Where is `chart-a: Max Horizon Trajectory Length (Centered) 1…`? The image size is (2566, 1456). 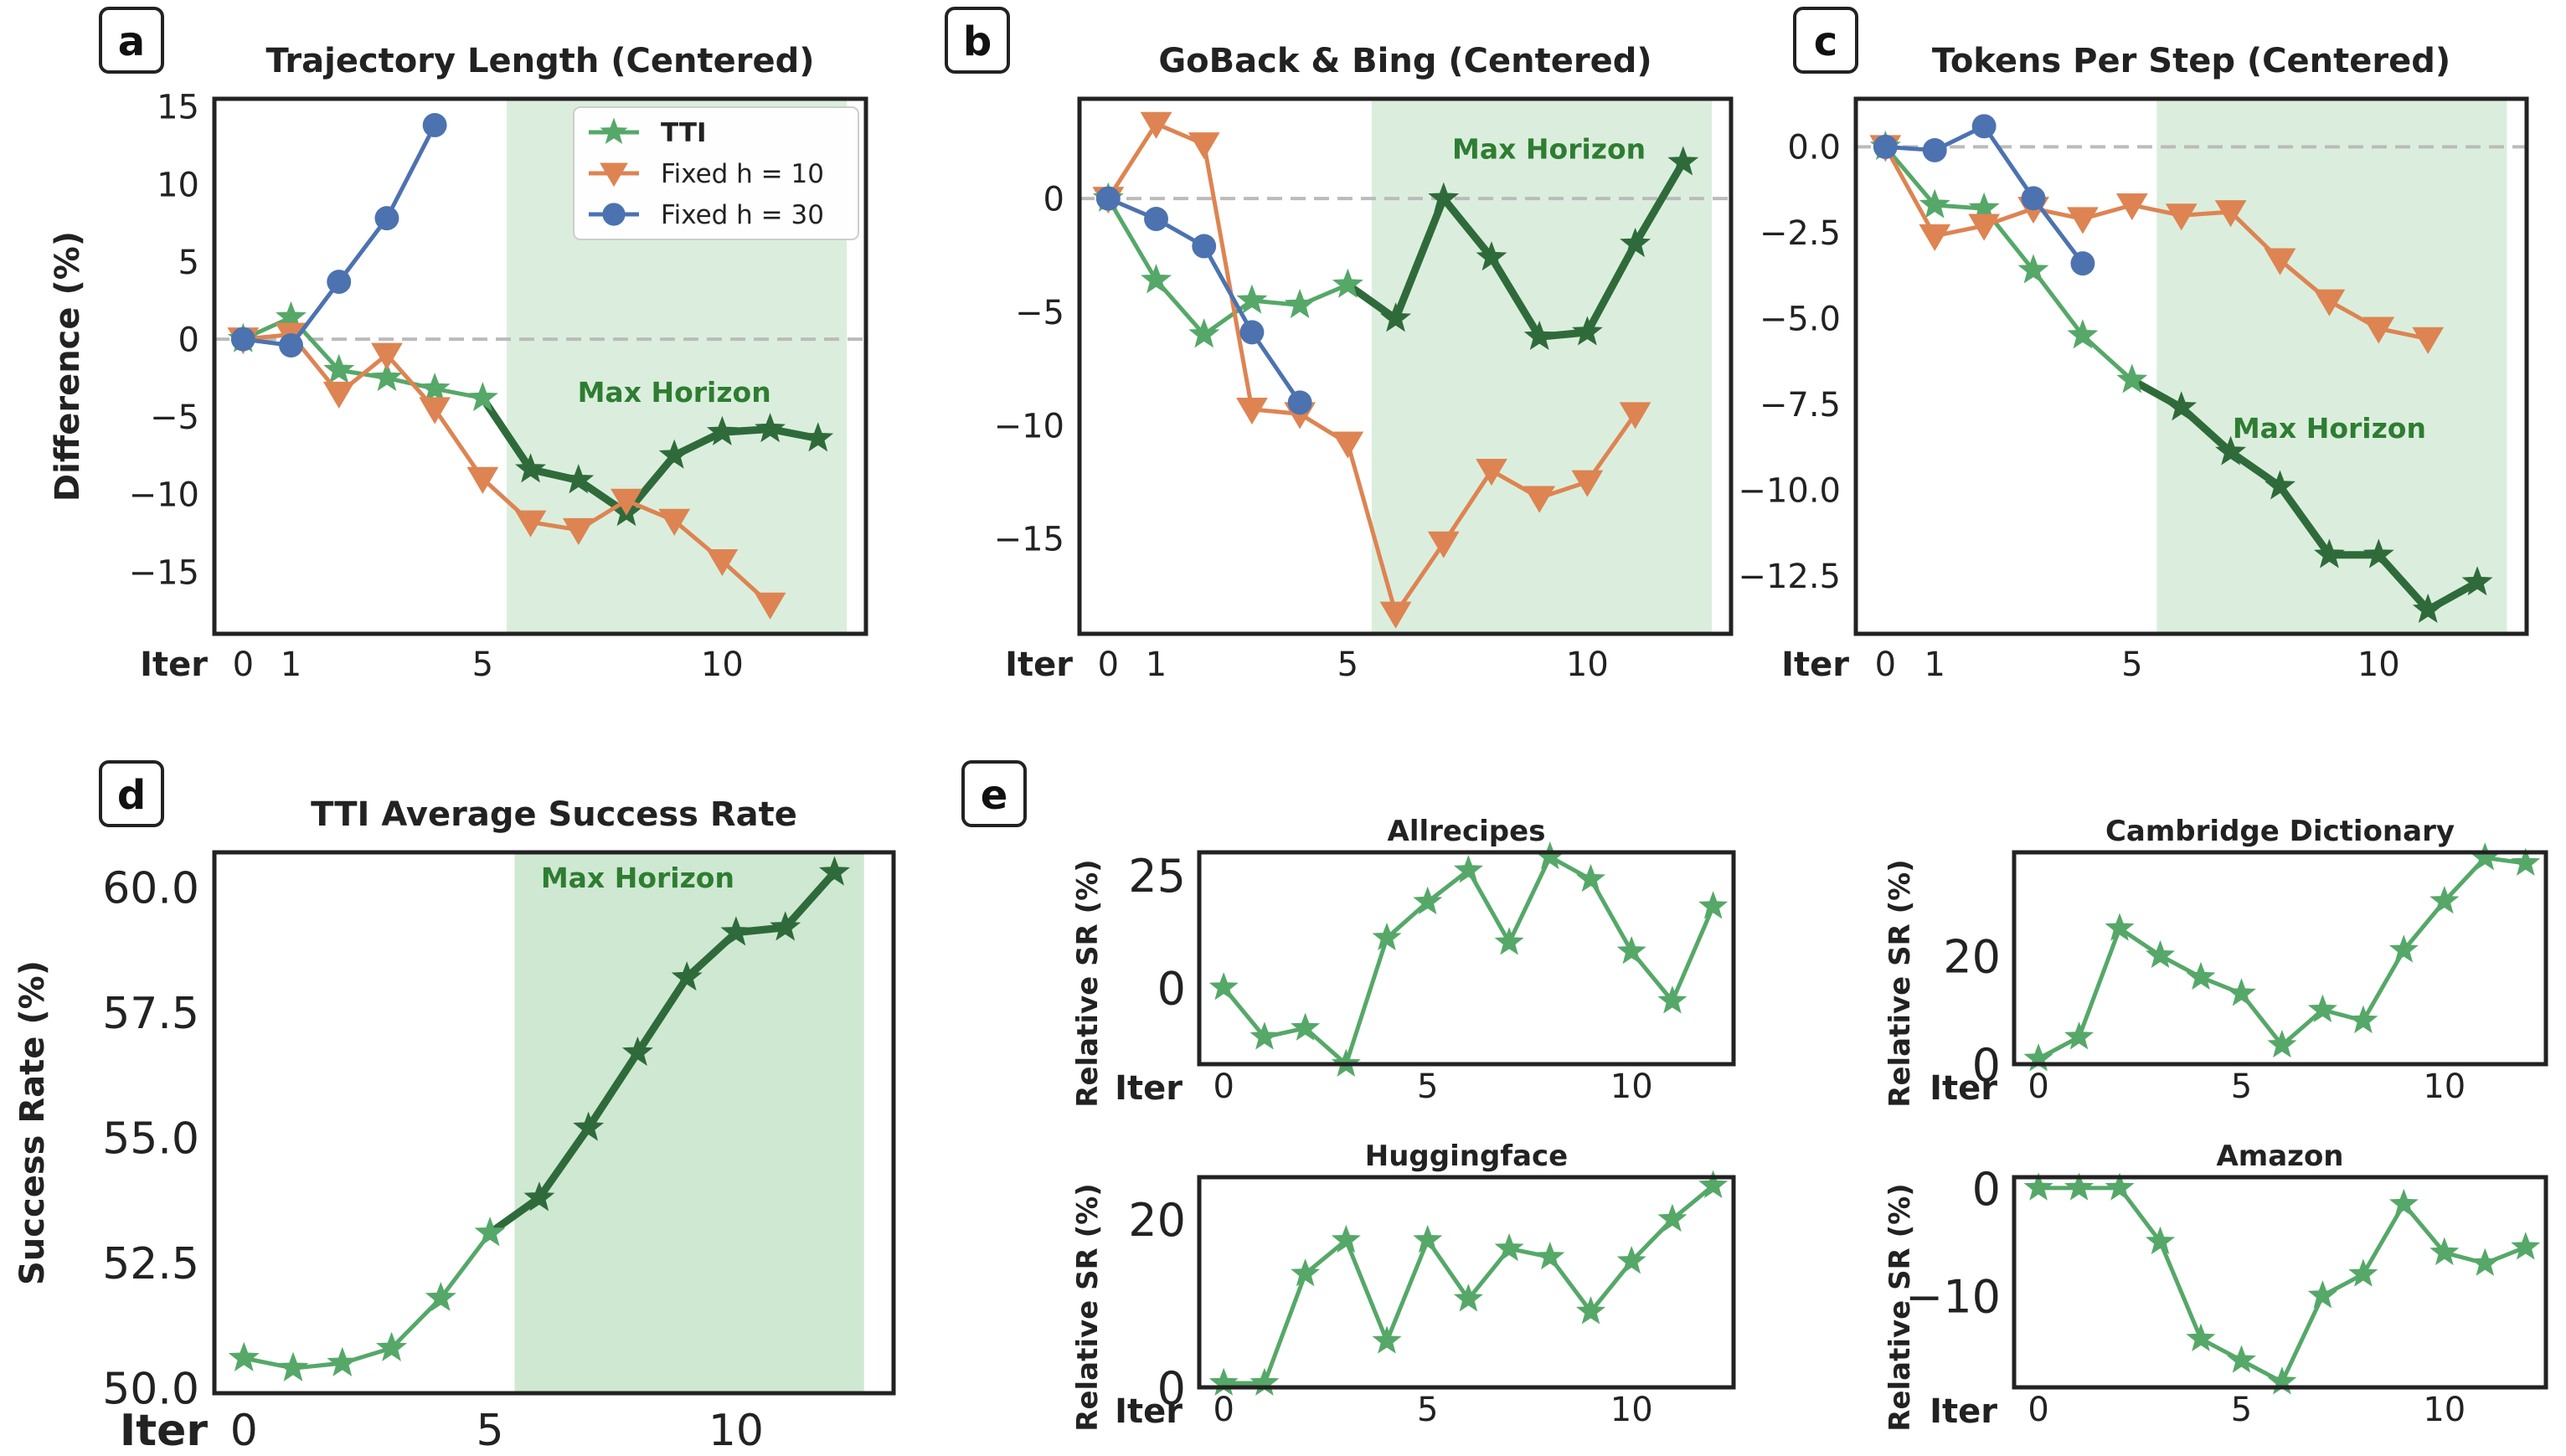
chart-a: Max Horizon Trajectory Length (Centered) 1… is located at coordinates (458, 363).